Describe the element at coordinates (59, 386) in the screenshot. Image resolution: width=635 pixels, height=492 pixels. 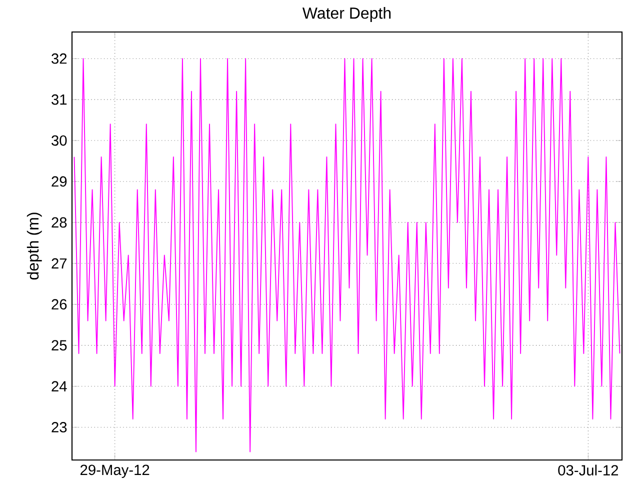
I see `y-tick-label: 24` at that location.